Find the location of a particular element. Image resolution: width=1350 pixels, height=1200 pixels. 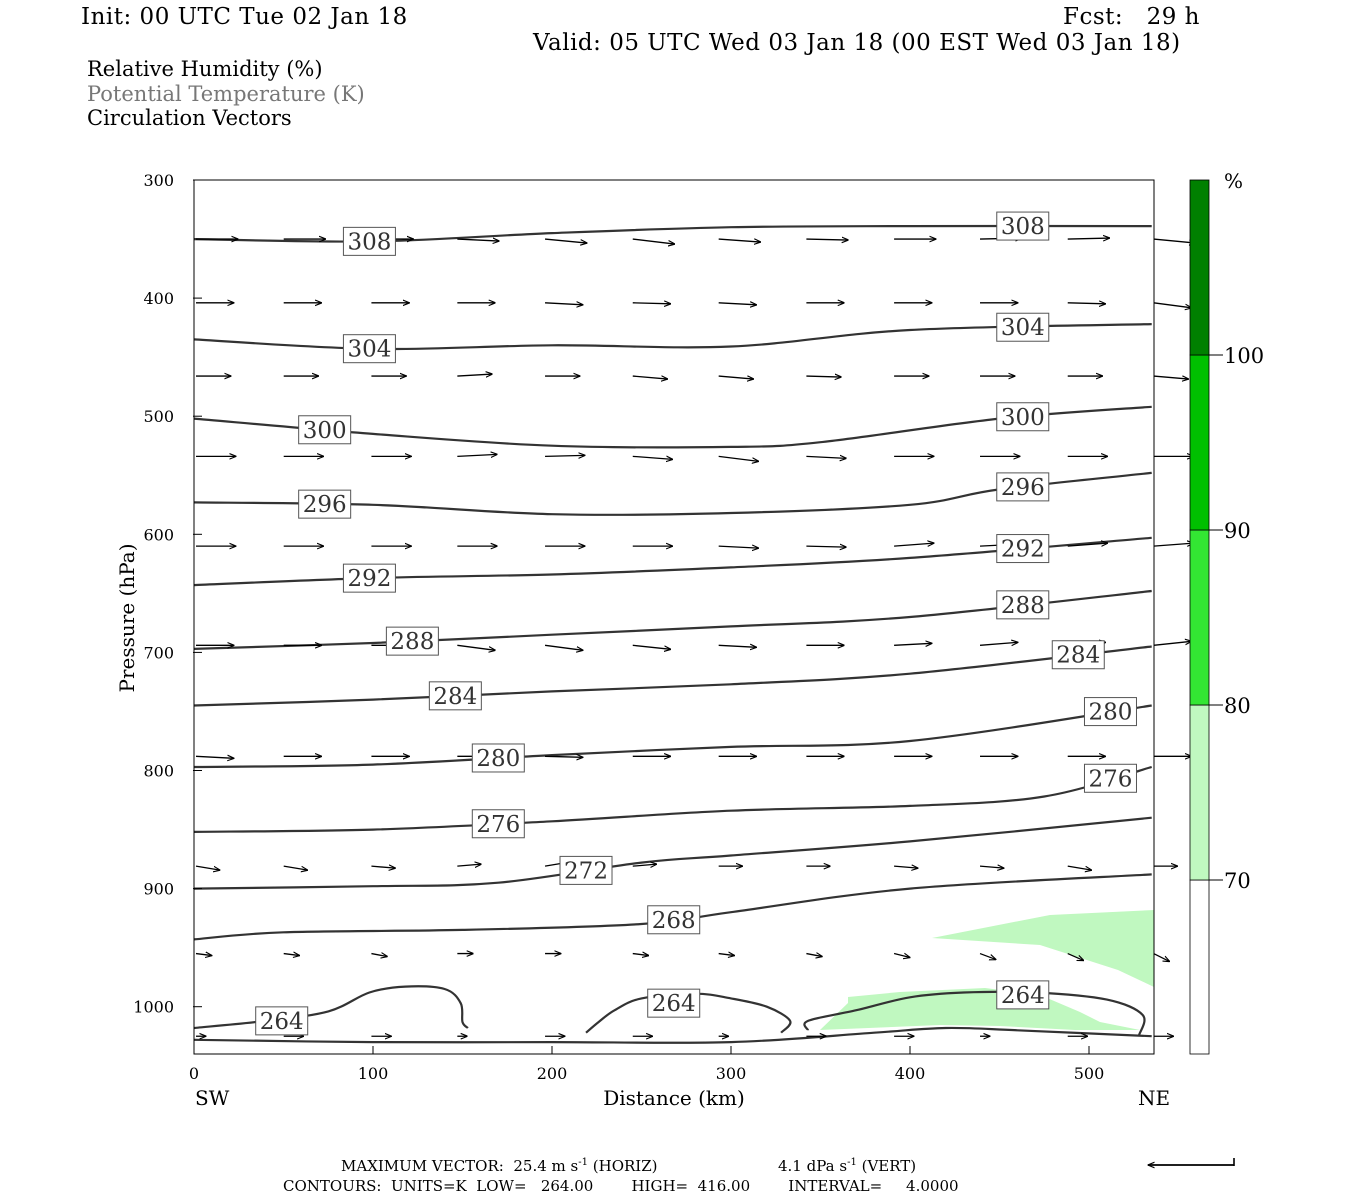

max-vector-vert: 4.1 dPa s-1 (VERT) is located at coordinates (847, 1166).